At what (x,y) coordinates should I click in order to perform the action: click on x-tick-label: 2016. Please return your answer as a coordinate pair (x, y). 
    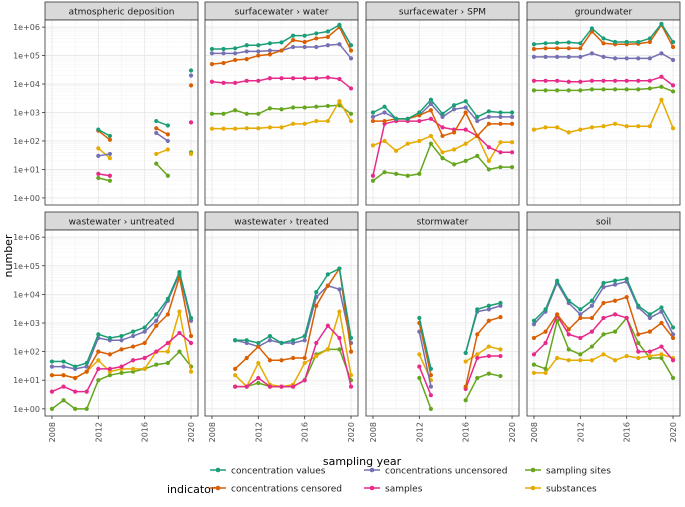
    Looking at the image, I should click on (627, 432).